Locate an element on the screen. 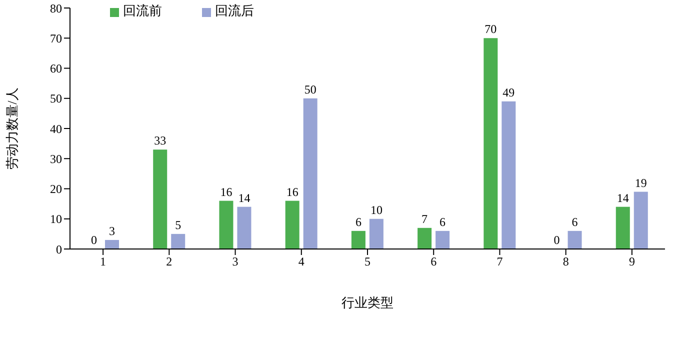  legend-label: 回流后 is located at coordinates (234, 10).